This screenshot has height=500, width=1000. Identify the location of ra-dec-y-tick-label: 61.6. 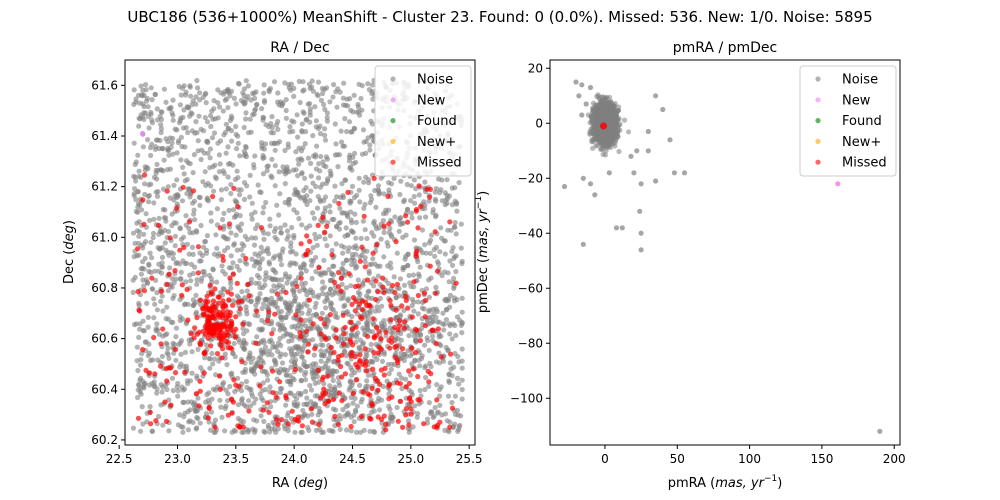
(104, 85).